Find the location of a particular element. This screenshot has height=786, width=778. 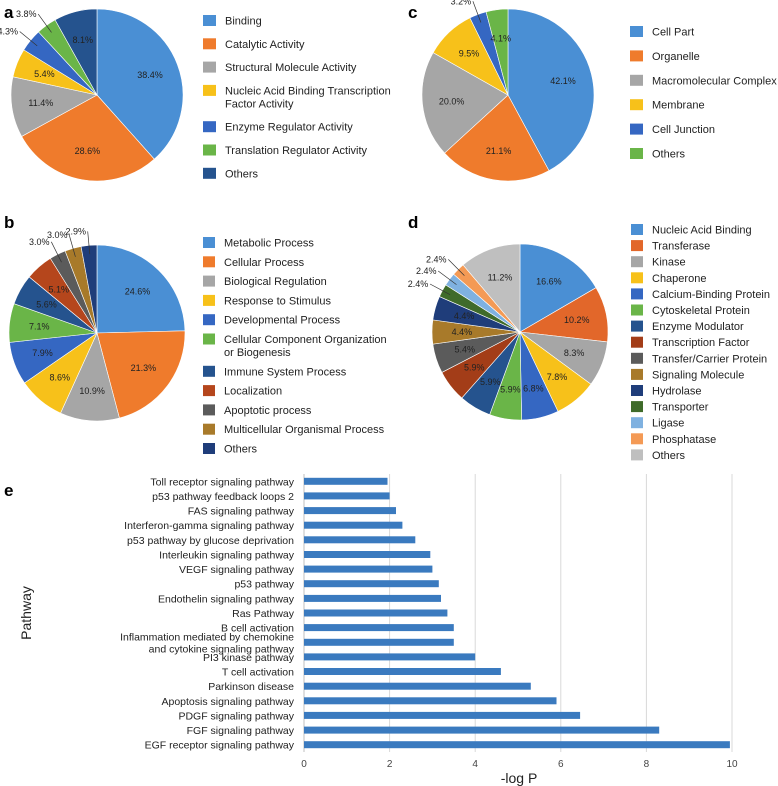

category-label-8: Endothelin signaling pathway is located at coordinates (226, 599).